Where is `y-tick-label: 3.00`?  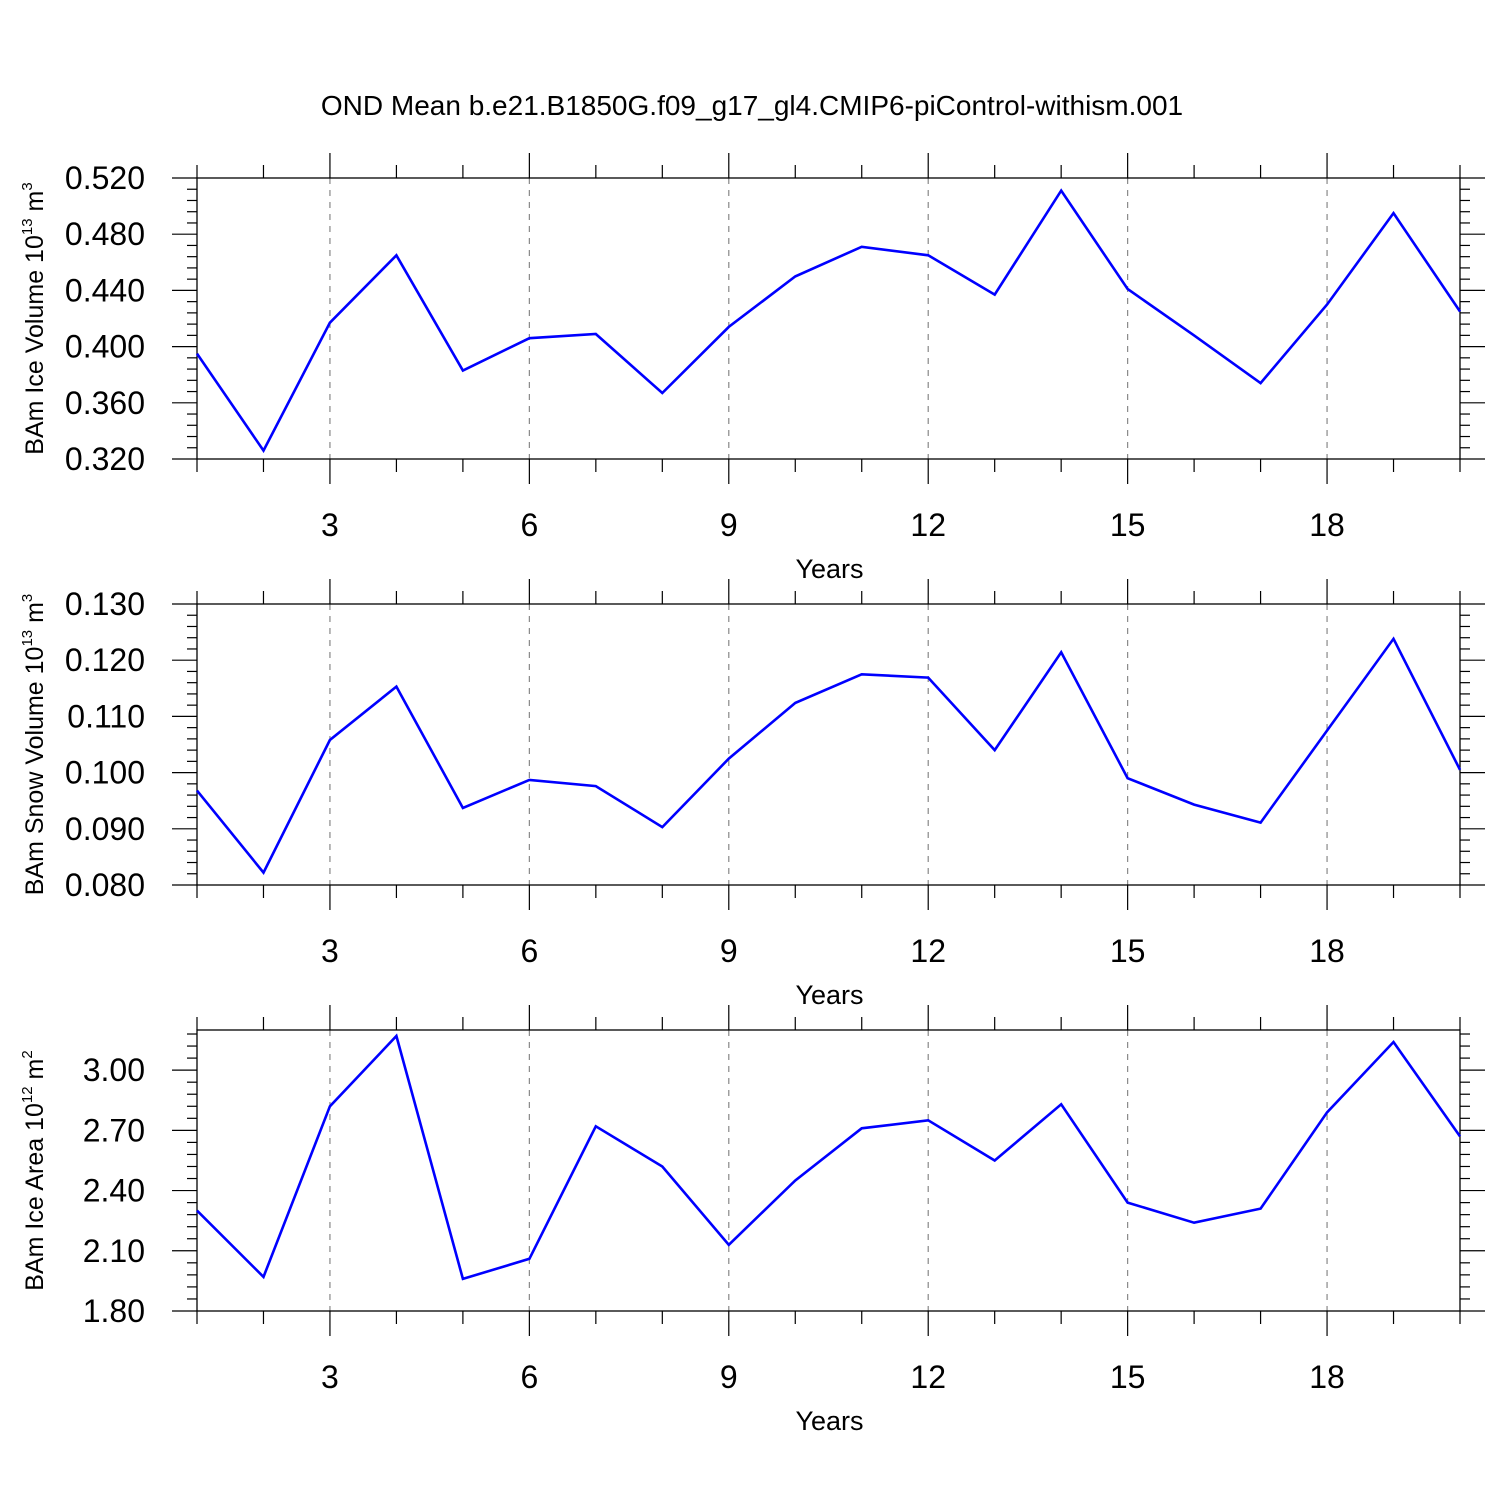
y-tick-label: 3.00 is located at coordinates (114, 1070).